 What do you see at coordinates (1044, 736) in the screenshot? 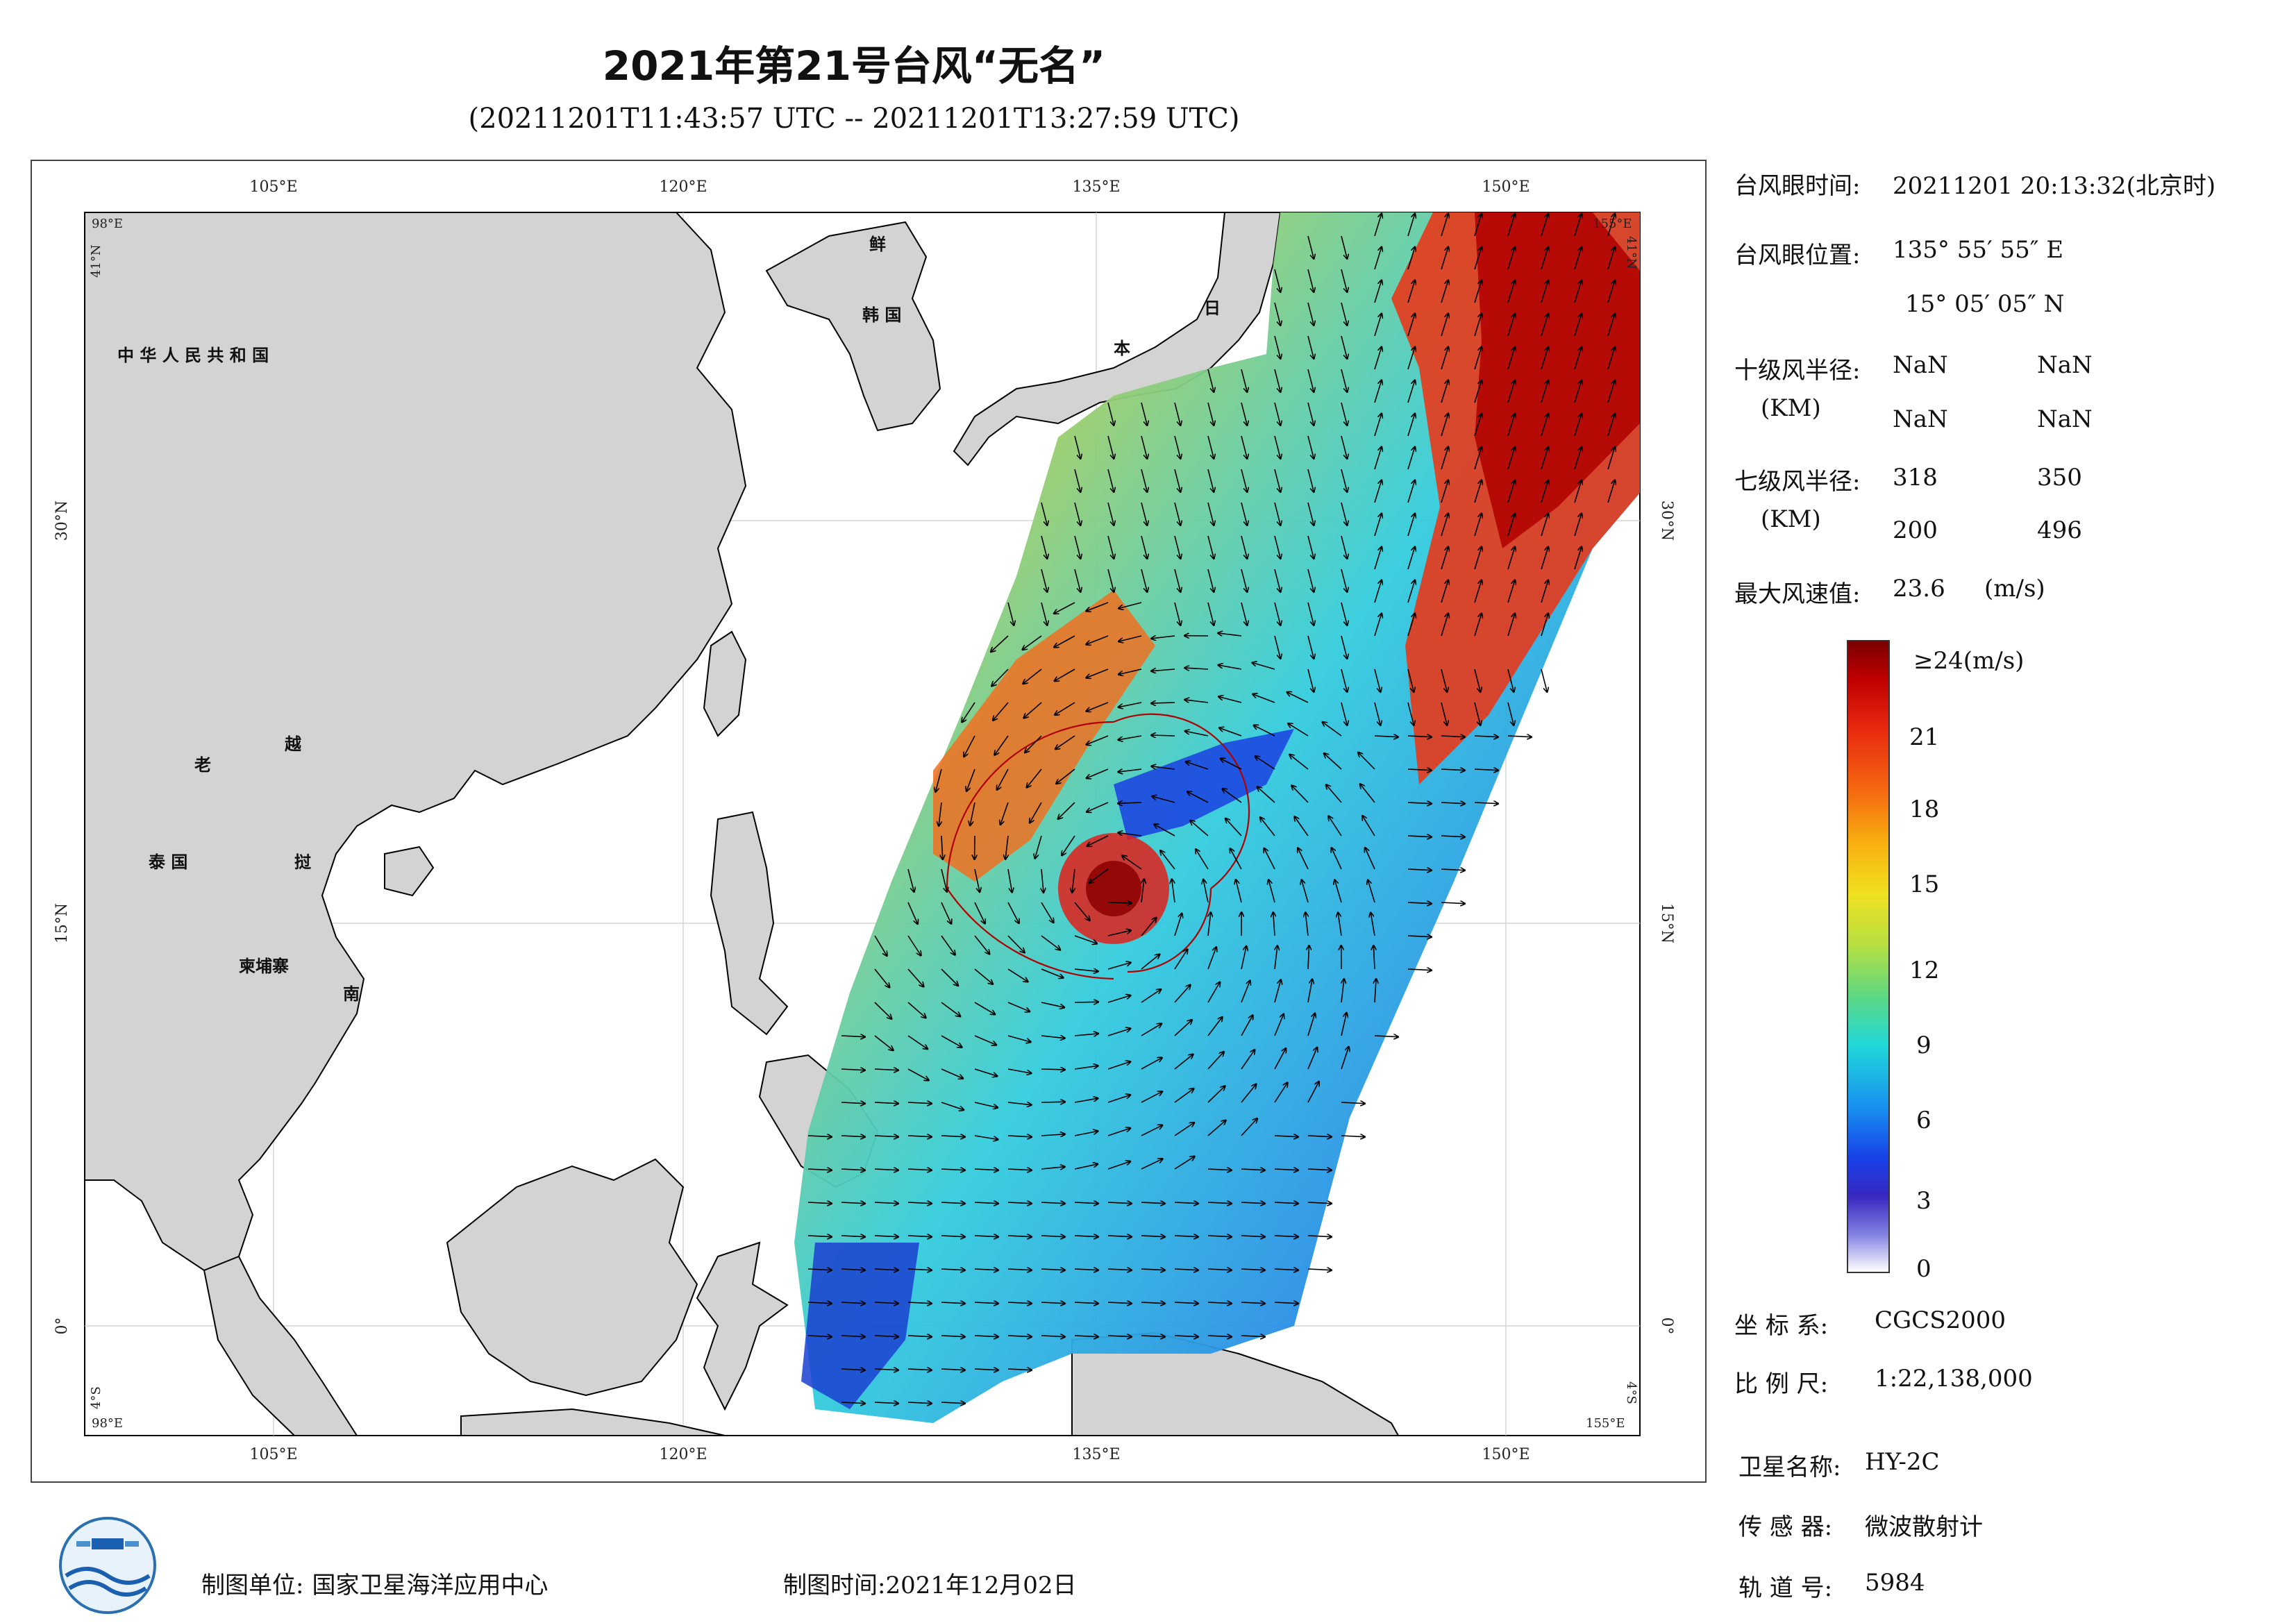
I see `wind-swath-west-band` at bounding box center [1044, 736].